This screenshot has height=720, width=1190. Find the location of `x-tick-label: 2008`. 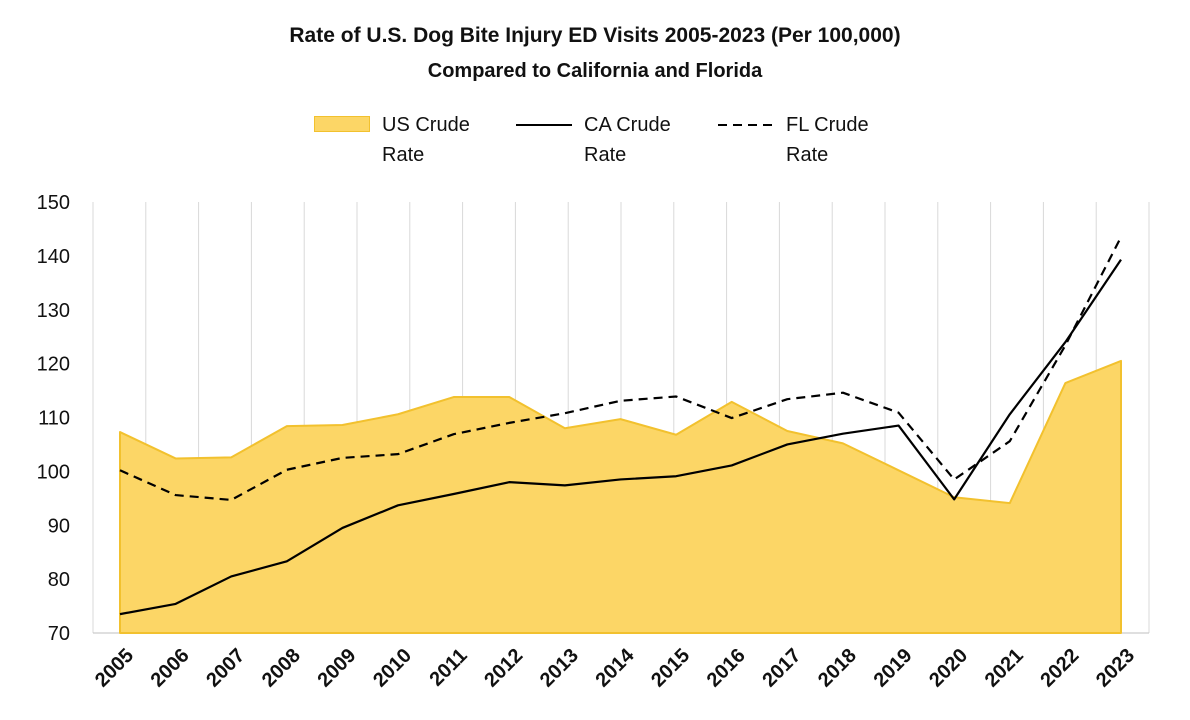

x-tick-label: 2008 is located at coordinates (281, 667).